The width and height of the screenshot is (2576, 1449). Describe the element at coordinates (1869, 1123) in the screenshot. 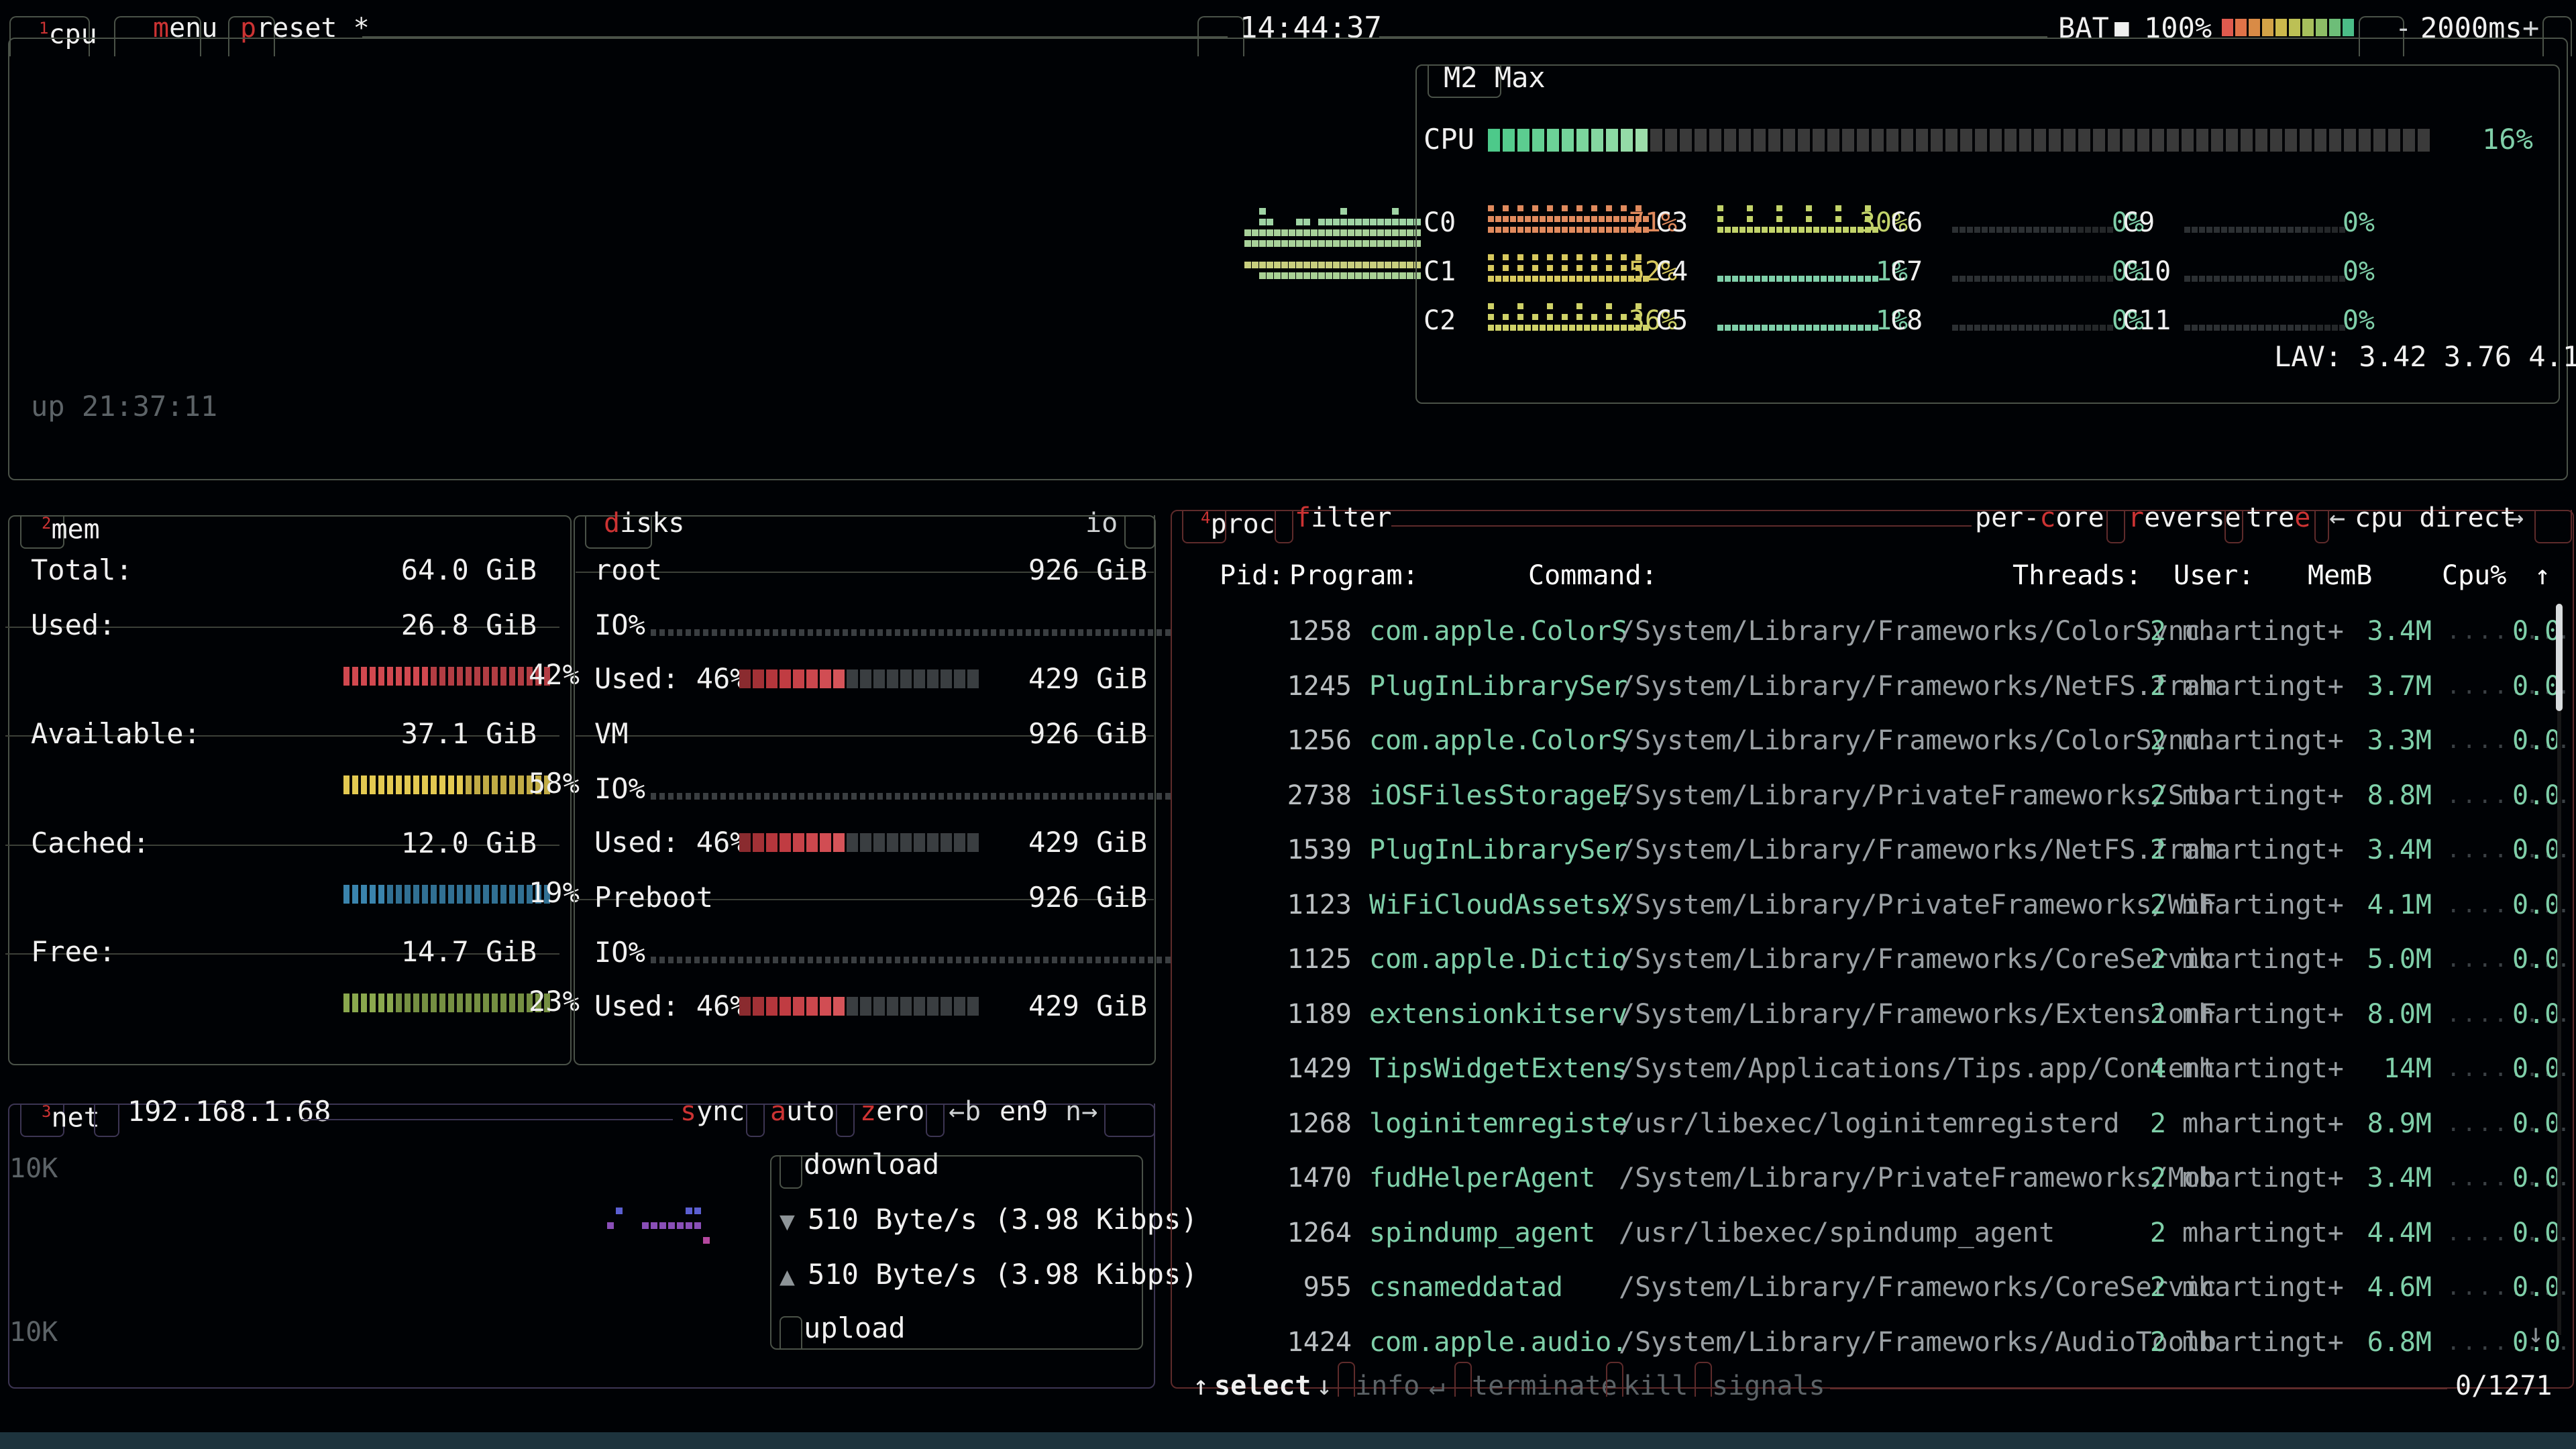

I see `cell-command: /usr/libexec/loginitemregisterd` at that location.